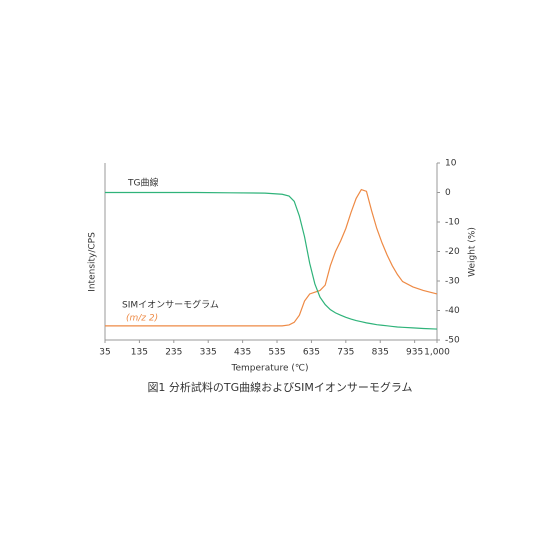 This screenshot has height=560, width=560. What do you see at coordinates (380, 353) in the screenshot?
I see `x-tick-label: 835` at bounding box center [380, 353].